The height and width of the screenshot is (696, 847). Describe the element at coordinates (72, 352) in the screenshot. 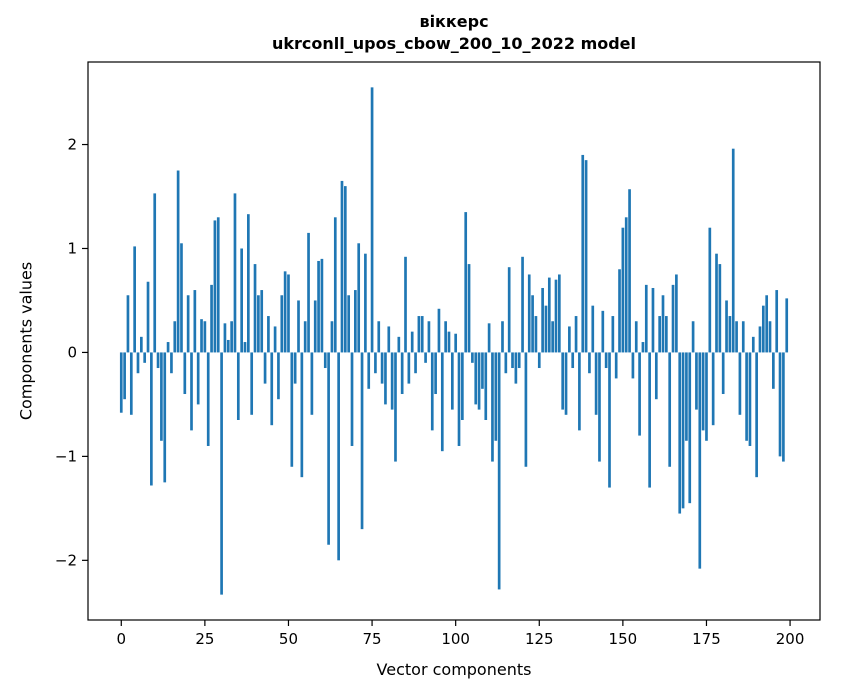

I see `y-tick-label: 0` at that location.